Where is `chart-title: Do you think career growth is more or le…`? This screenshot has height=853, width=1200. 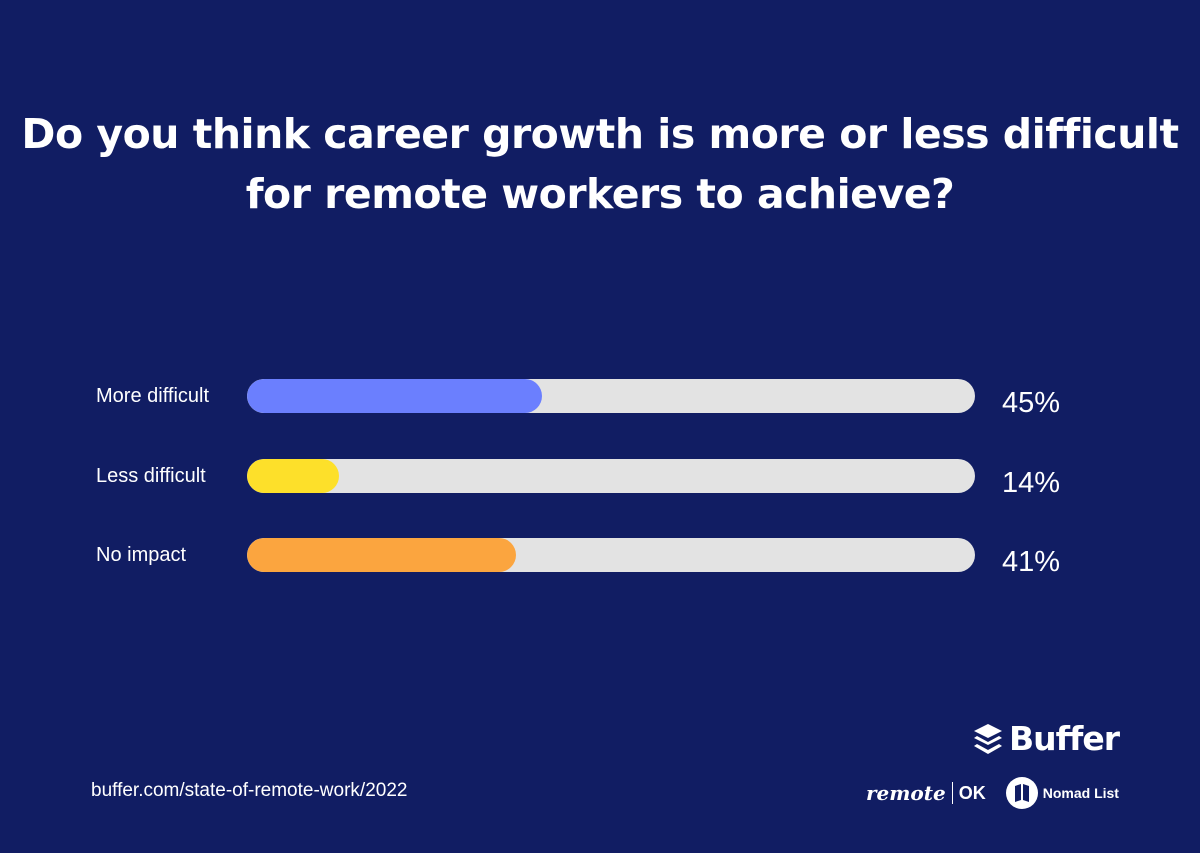 chart-title: Do you think career growth is more or le… is located at coordinates (600, 164).